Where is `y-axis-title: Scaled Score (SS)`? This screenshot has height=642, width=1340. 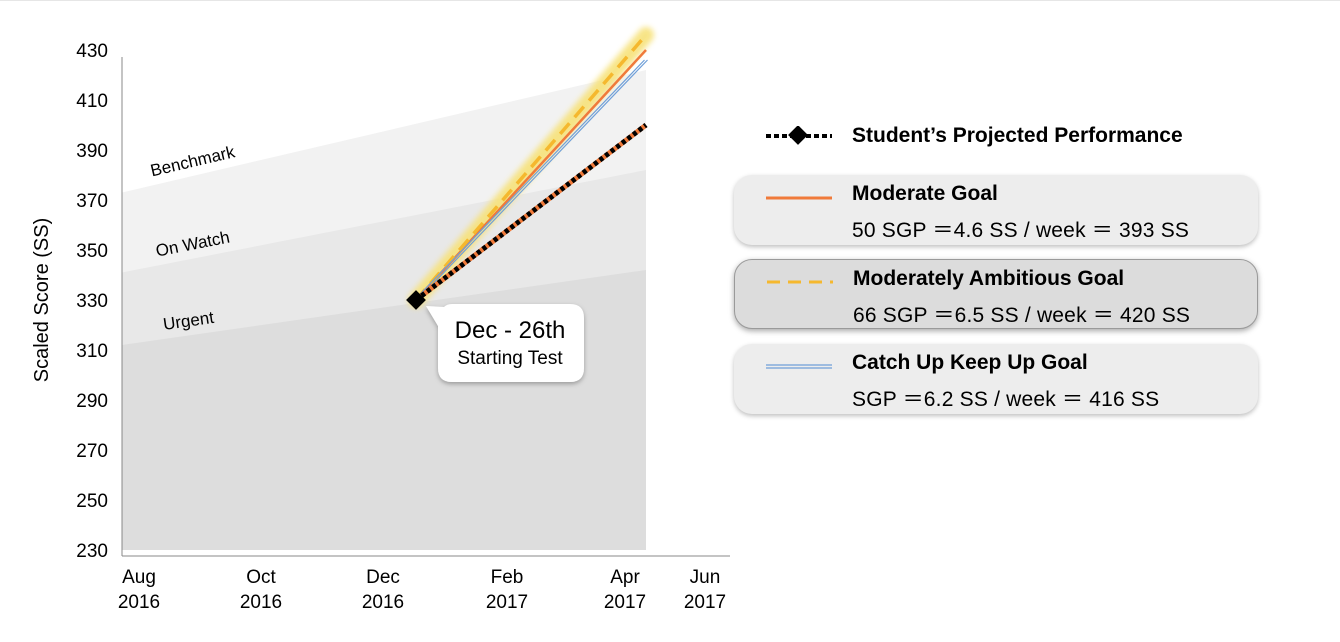 y-axis-title: Scaled Score (SS) is located at coordinates (42, 300).